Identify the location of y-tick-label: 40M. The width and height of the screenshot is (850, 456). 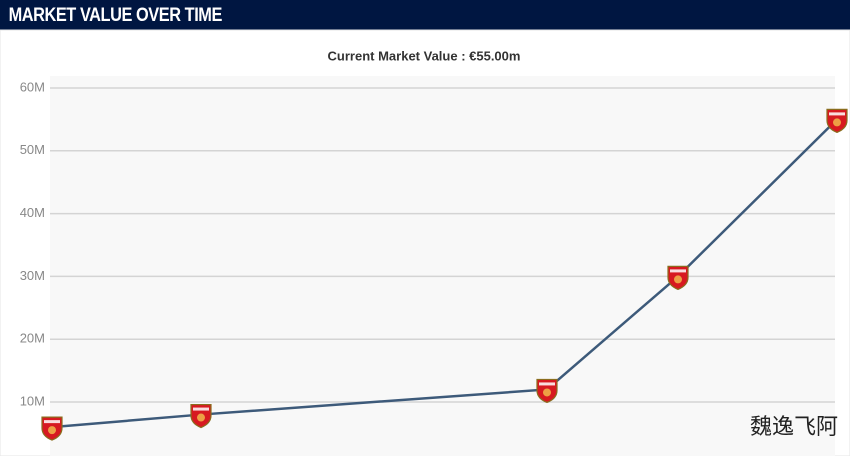
(32, 212).